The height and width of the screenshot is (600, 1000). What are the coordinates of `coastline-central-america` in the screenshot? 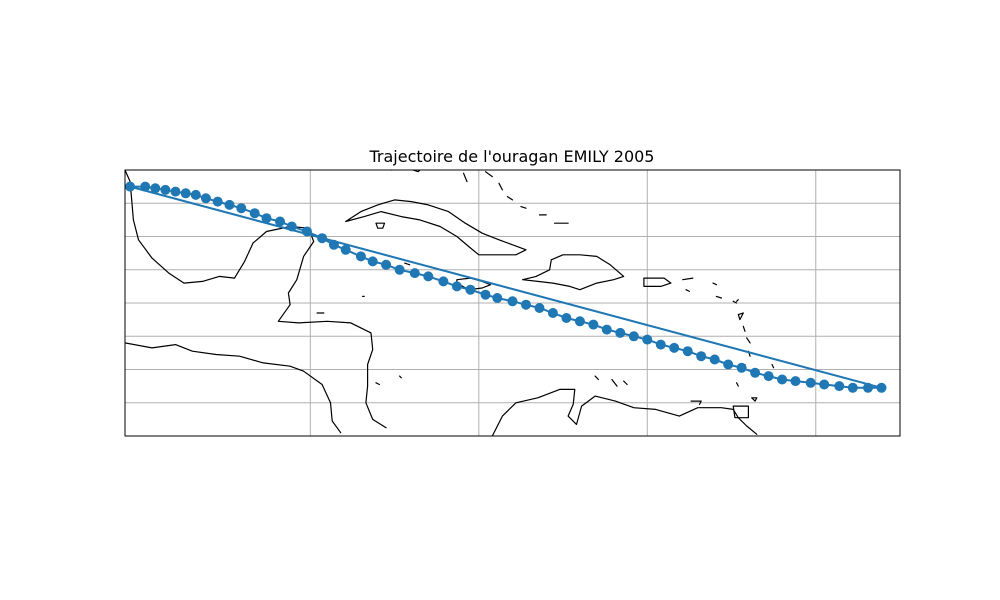 It's located at (332, 366).